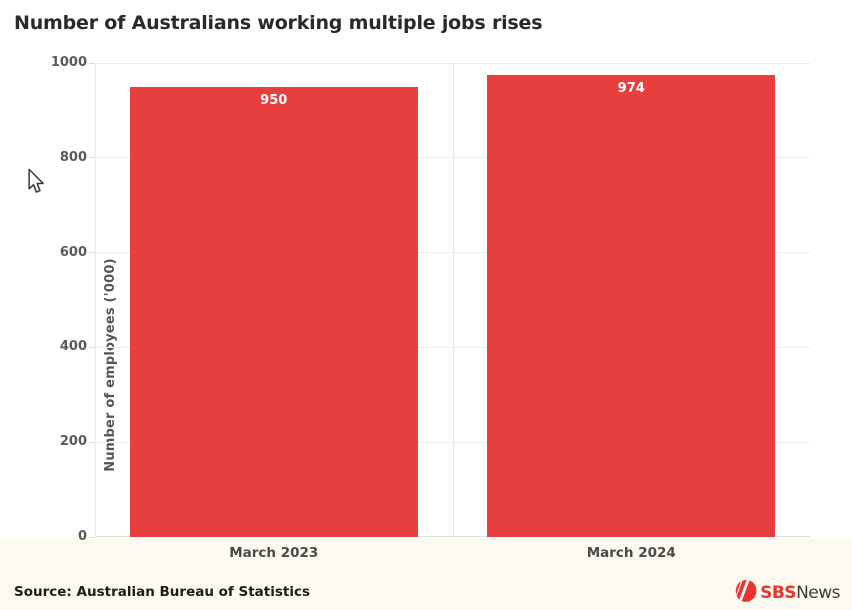  What do you see at coordinates (453, 299) in the screenshot?
I see `panel-divider` at bounding box center [453, 299].